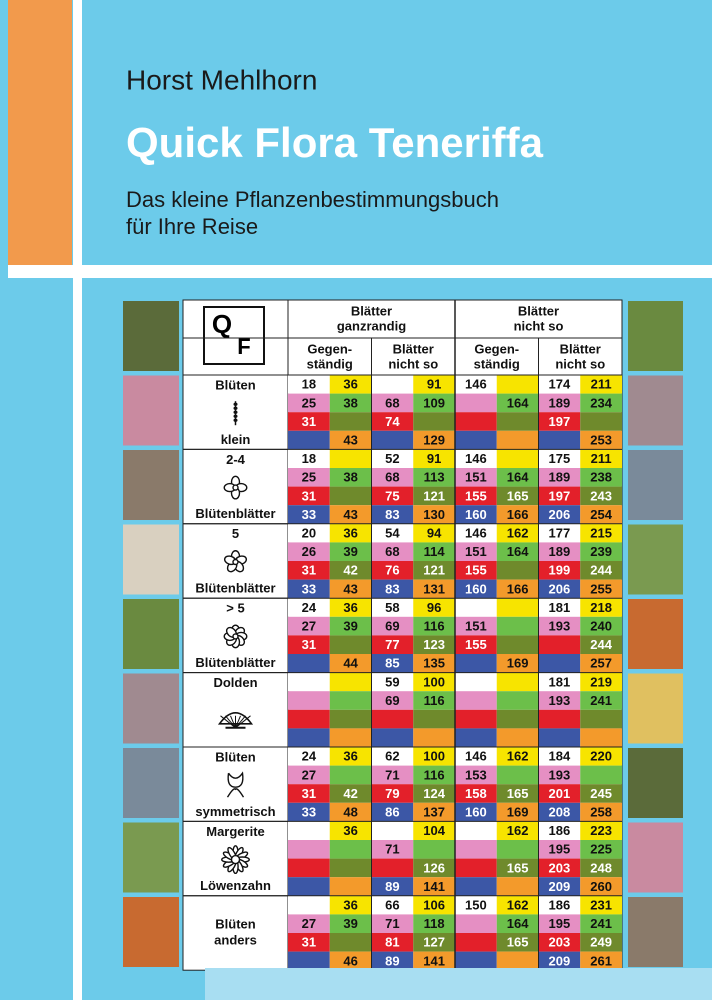 Image resolution: width=712 pixels, height=1000 pixels. I want to click on cell-value: 244, so click(601, 570).